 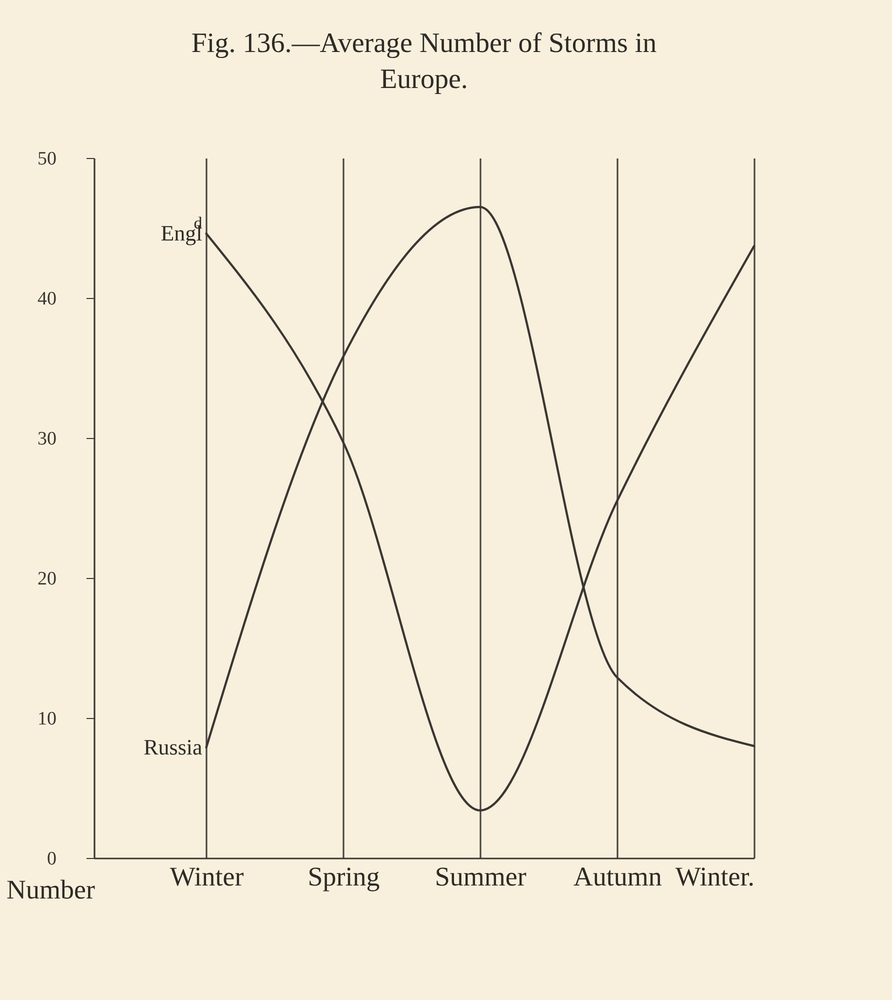 What do you see at coordinates (480, 877) in the screenshot?
I see `x-tick-label: Summer` at bounding box center [480, 877].